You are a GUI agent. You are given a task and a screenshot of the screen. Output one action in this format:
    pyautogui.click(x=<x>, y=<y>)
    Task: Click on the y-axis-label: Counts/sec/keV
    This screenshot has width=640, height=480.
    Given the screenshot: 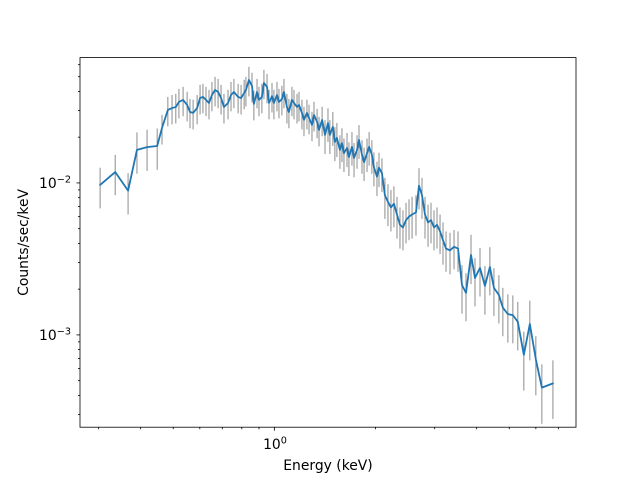 What is the action you would take?
    pyautogui.click(x=24, y=241)
    